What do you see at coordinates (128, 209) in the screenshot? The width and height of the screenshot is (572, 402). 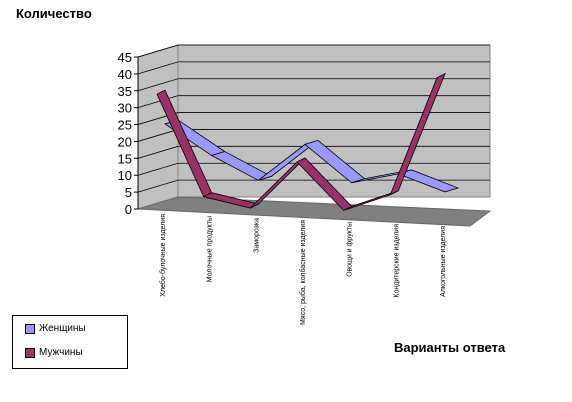 I see `y-tick-label: 0` at bounding box center [128, 209].